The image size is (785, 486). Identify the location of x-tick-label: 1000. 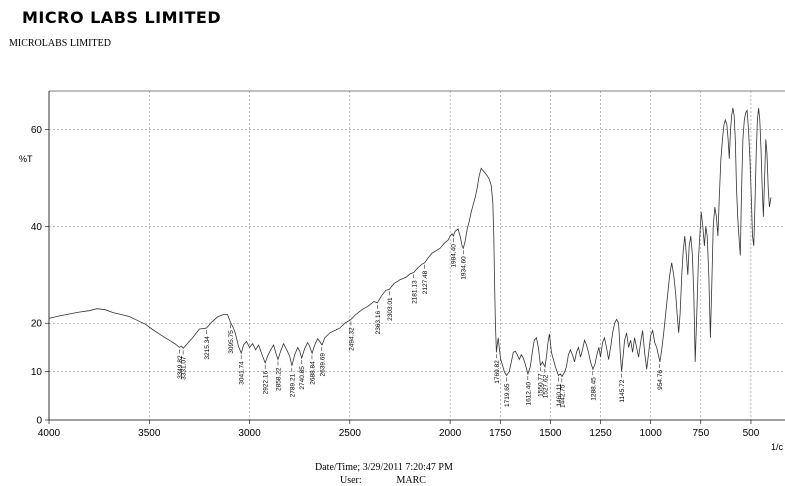
(651, 433).